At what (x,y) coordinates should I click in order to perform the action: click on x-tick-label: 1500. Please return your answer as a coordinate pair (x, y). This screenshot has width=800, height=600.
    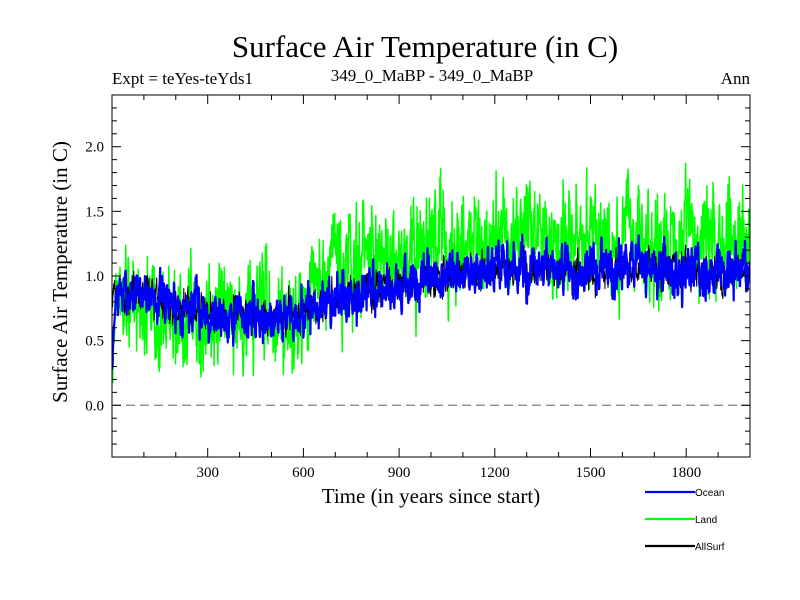
    Looking at the image, I should click on (591, 473).